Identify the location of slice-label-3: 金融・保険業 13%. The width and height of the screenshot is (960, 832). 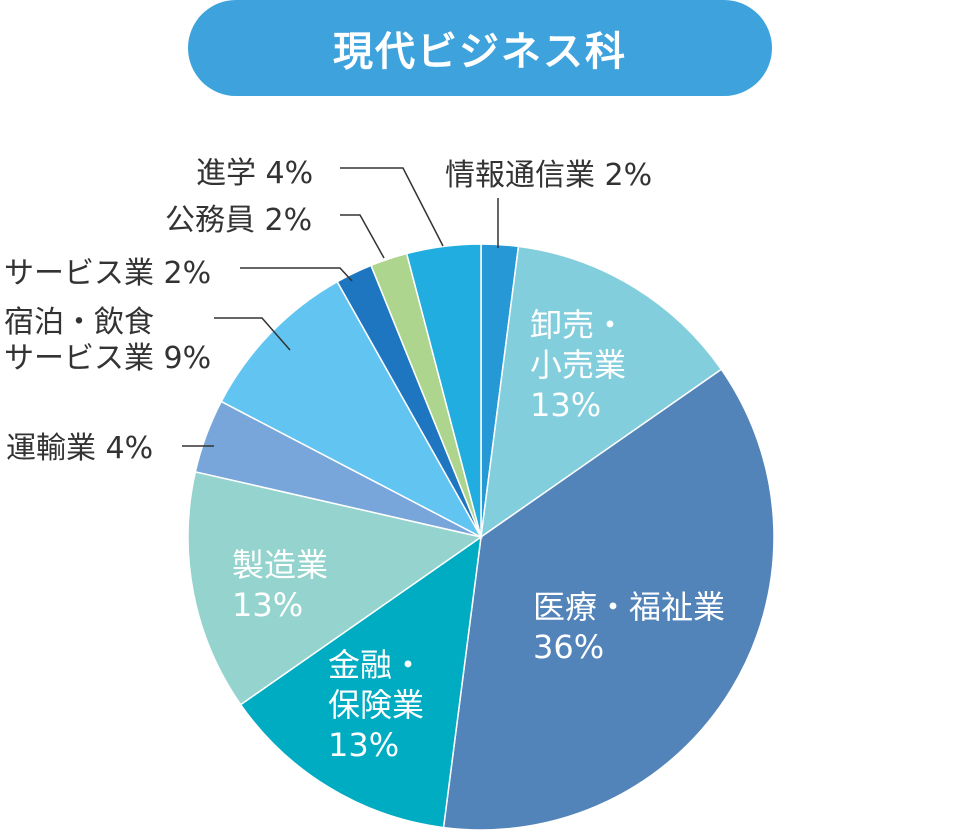
(376, 705).